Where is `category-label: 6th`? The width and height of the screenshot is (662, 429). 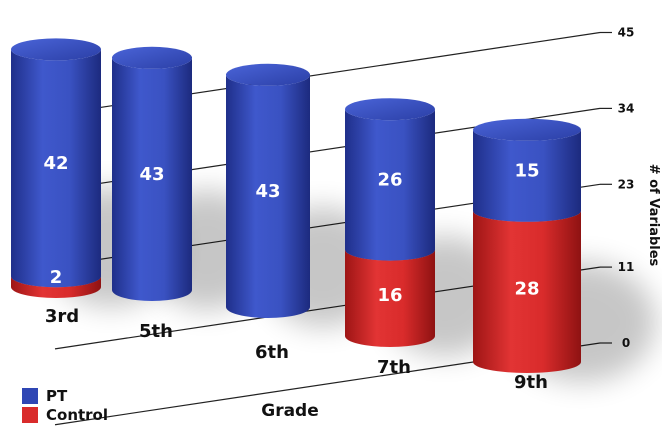 category-label: 6th is located at coordinates (272, 352).